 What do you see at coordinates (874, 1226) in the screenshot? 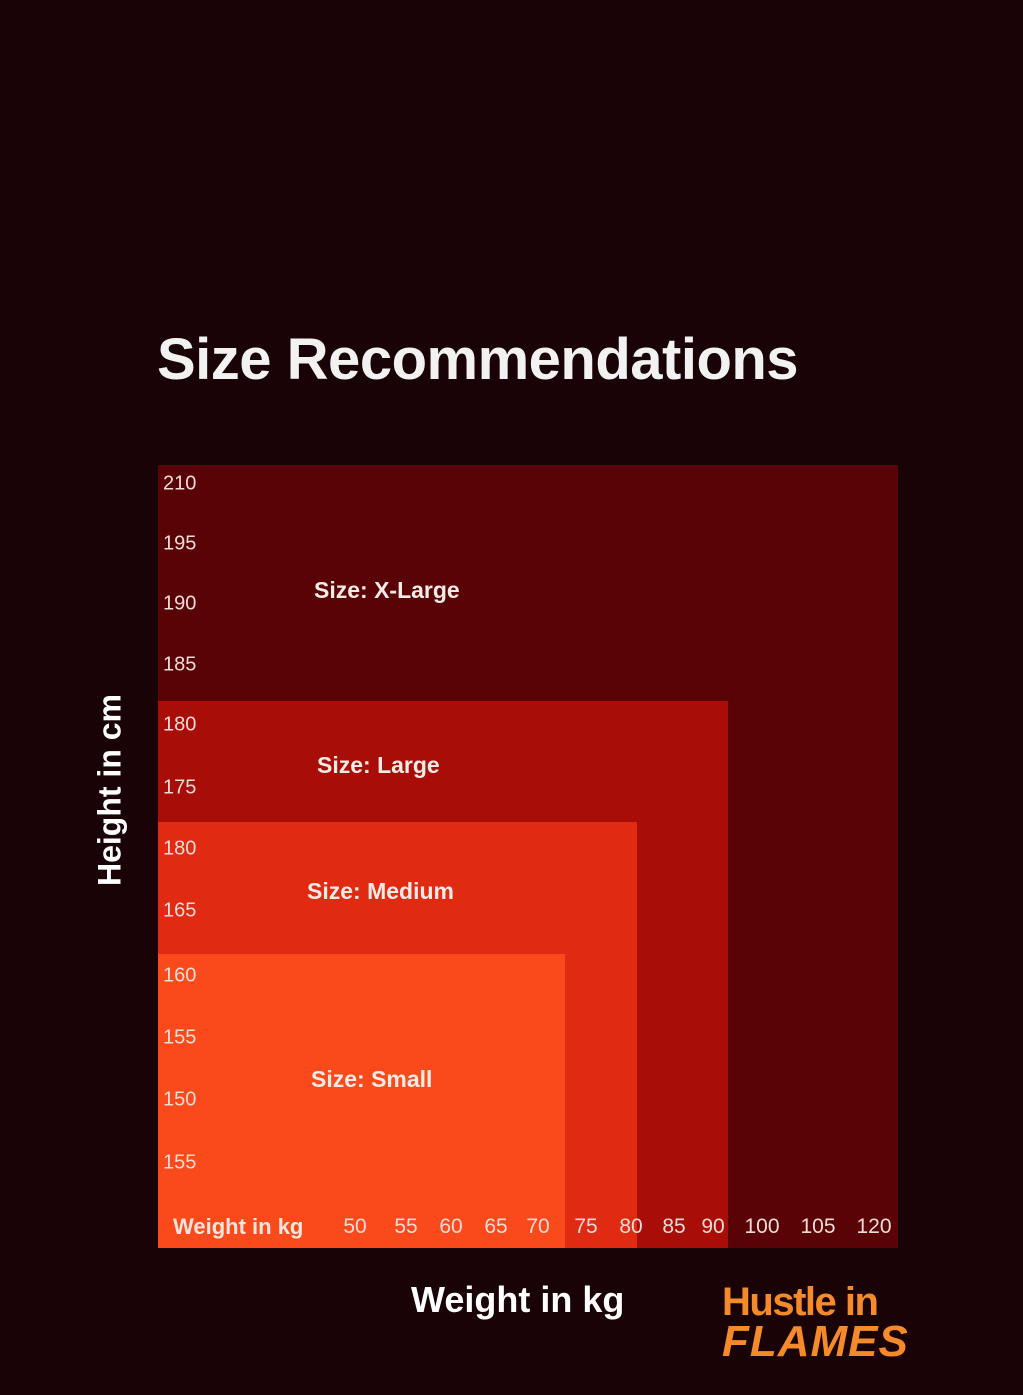
I see `x-tick-label: 120` at bounding box center [874, 1226].